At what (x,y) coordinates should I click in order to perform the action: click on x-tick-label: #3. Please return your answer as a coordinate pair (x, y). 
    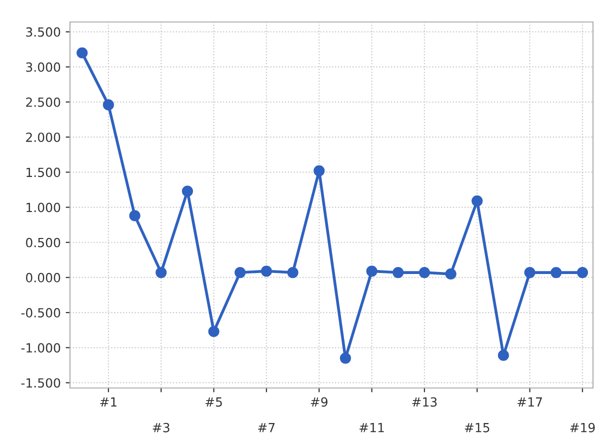
    Looking at the image, I should click on (161, 427).